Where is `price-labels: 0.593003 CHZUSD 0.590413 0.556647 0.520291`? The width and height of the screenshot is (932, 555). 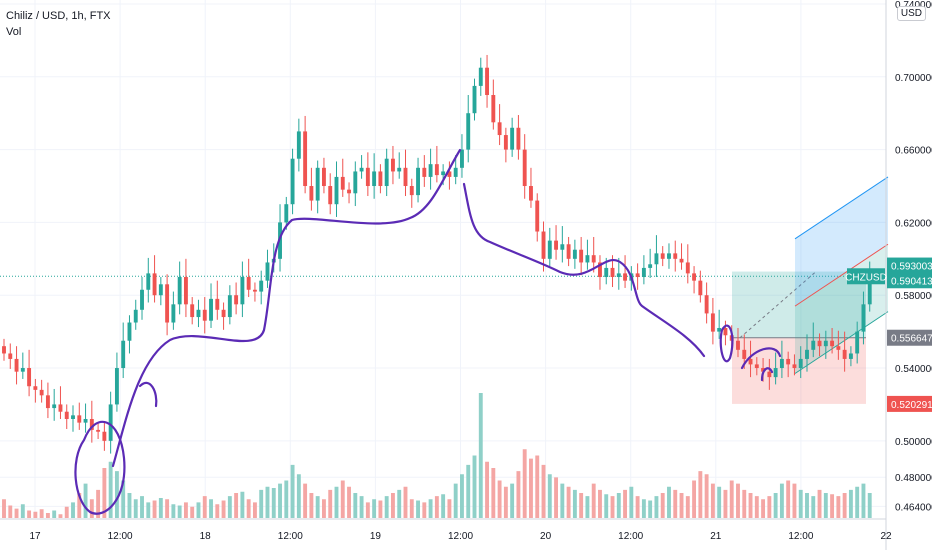
price-labels: 0.593003 CHZUSD 0.590413 0.556647 0.520291 is located at coordinates (888, 334).